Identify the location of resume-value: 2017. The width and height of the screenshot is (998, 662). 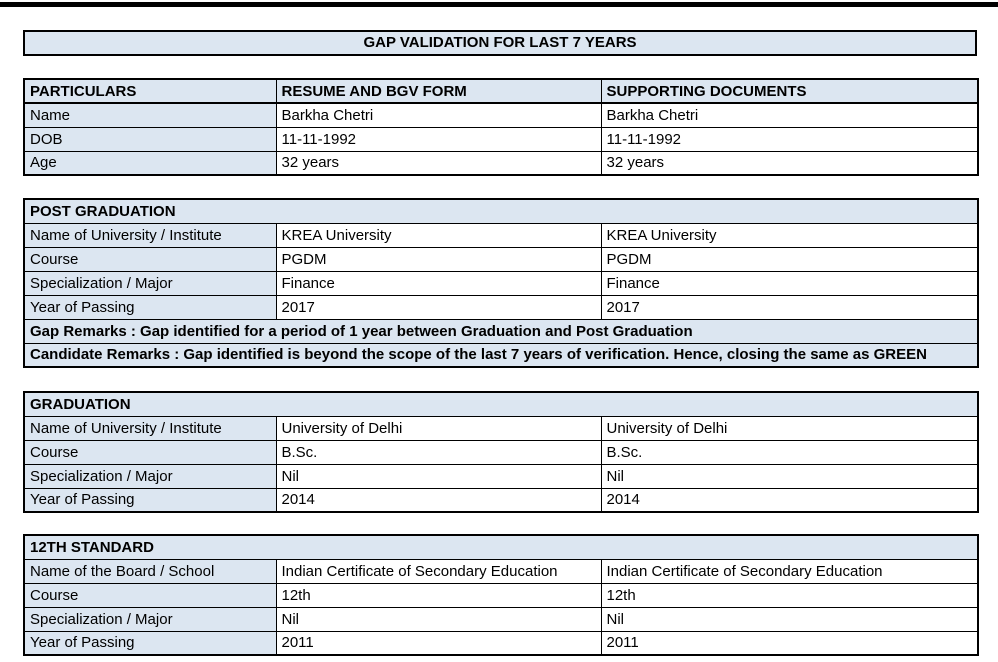
(438, 307).